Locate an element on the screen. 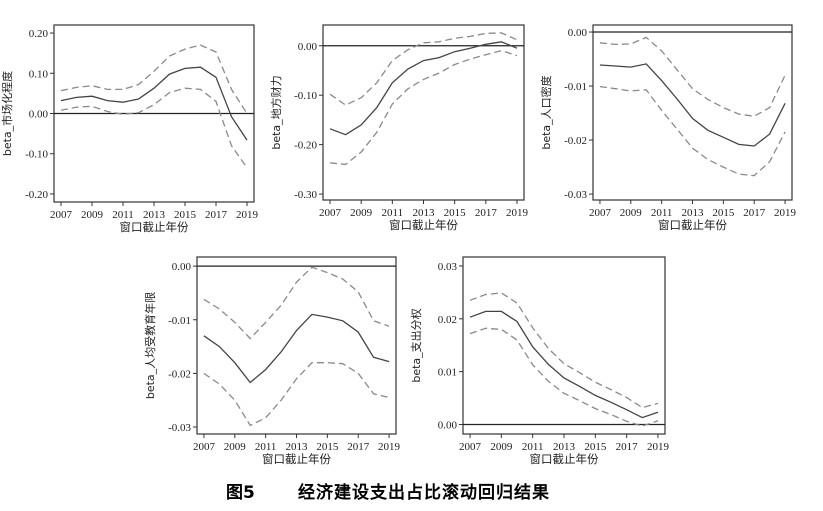  y-axis-label: beta_人口密度 is located at coordinates (546, 112).